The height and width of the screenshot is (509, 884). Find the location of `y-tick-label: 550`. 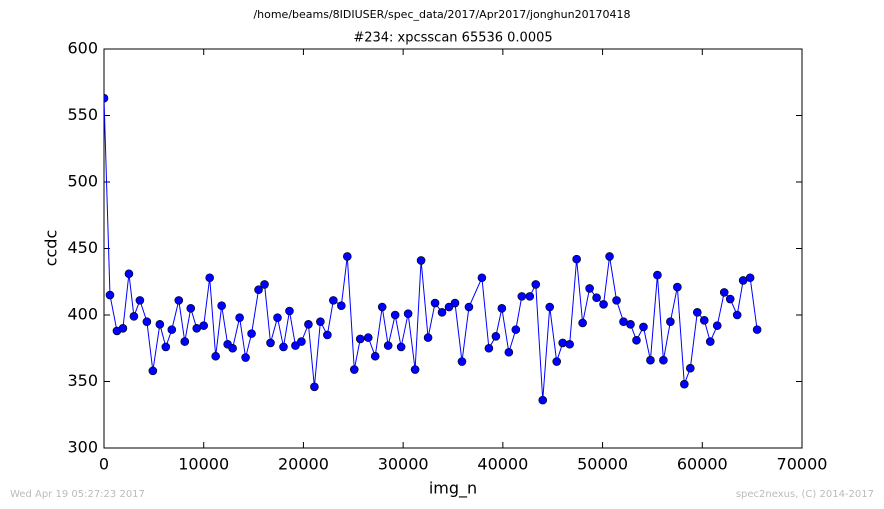

y-tick-label: 550 is located at coordinates (82, 114).